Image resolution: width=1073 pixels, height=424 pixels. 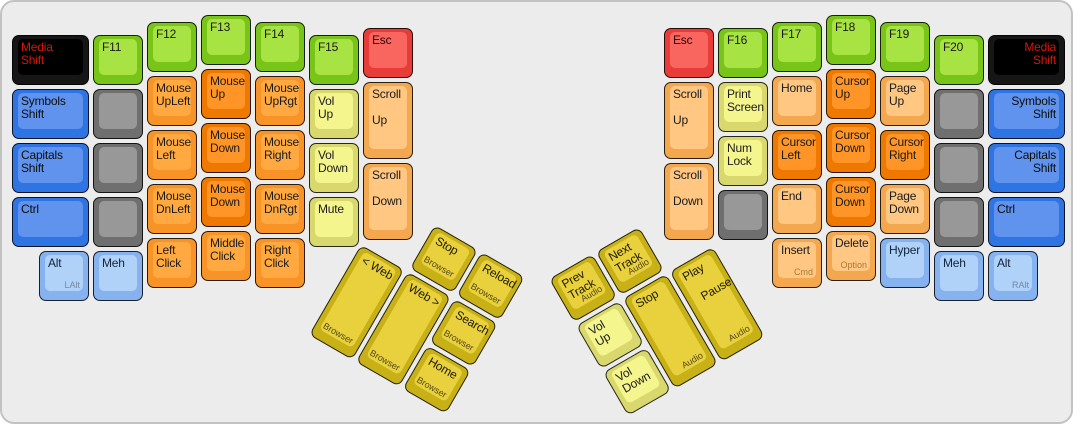 I want to click on keycap-face, so click(x=959, y=111).